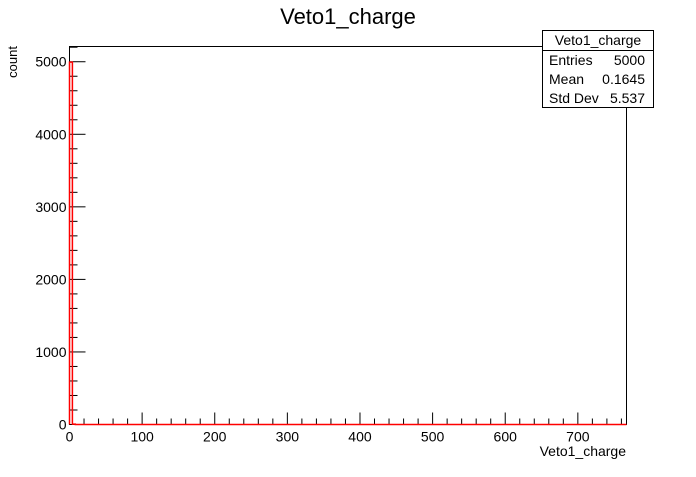  I want to click on stats-value: 5.537, so click(627, 98).